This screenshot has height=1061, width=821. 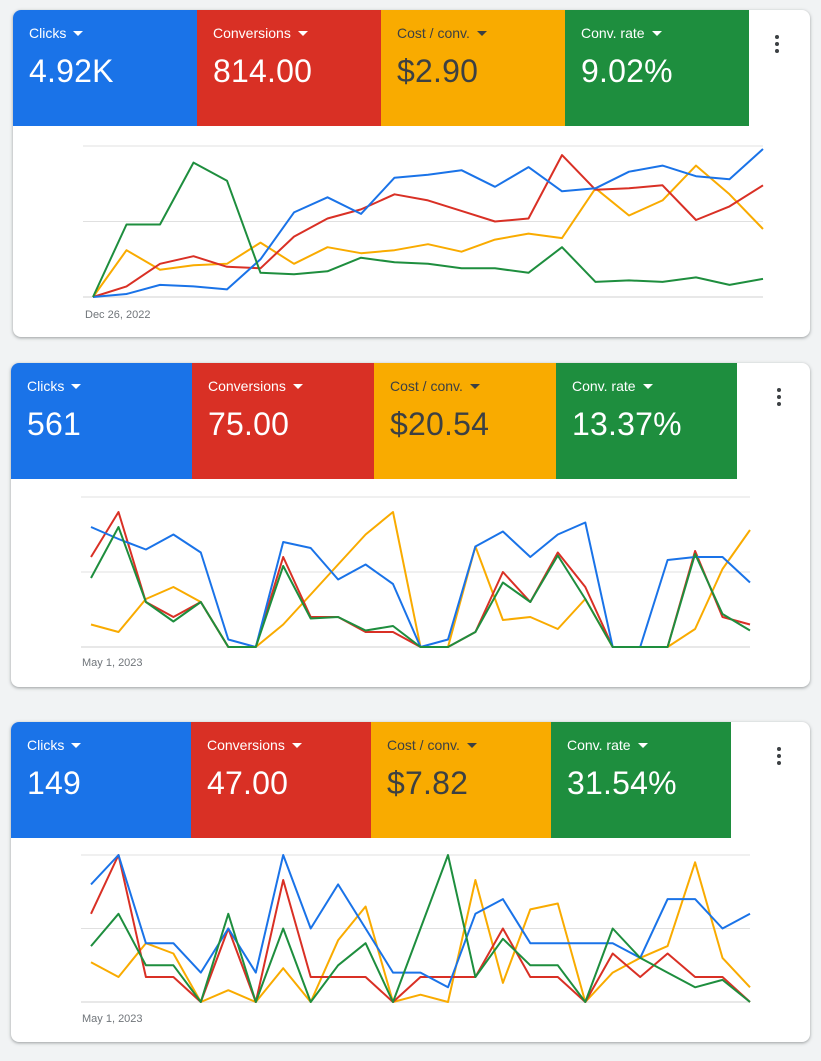 I want to click on metric-value: $20.54, so click(x=440, y=424).